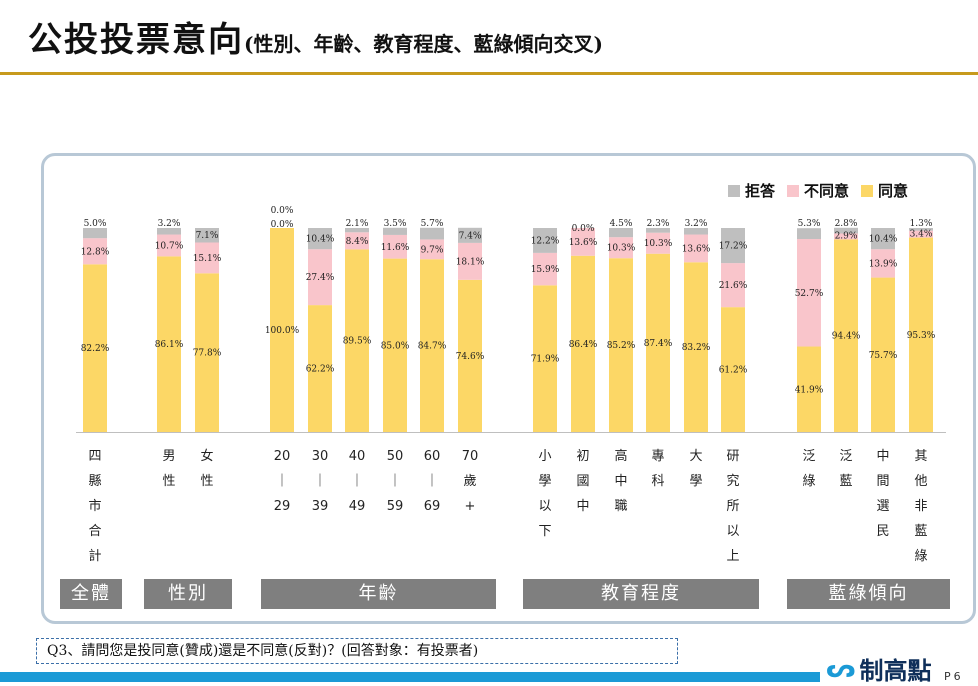 This screenshot has height=686, width=978. I want to click on legend-item-agree: 同意, so click(884, 190).